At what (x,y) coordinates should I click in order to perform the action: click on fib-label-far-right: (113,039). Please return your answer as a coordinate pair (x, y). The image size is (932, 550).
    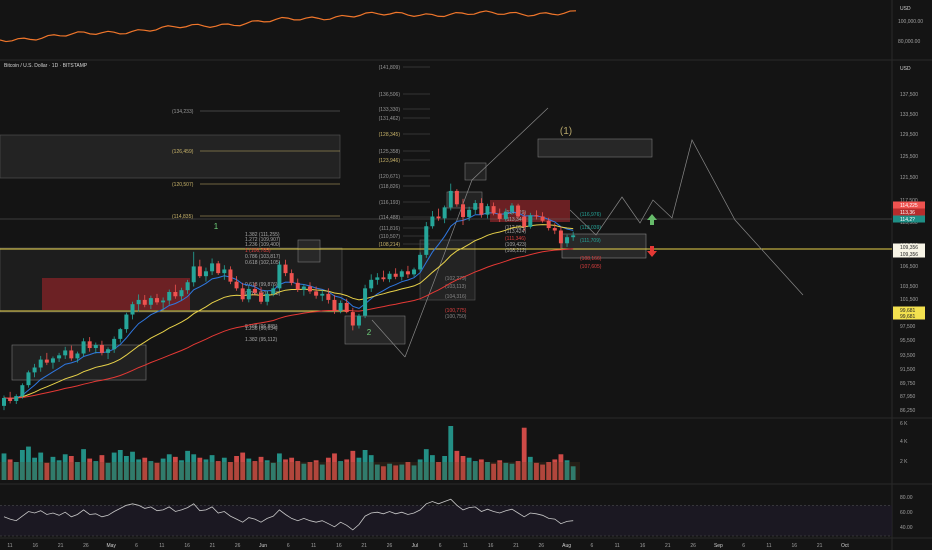
    Looking at the image, I should click on (590, 228).